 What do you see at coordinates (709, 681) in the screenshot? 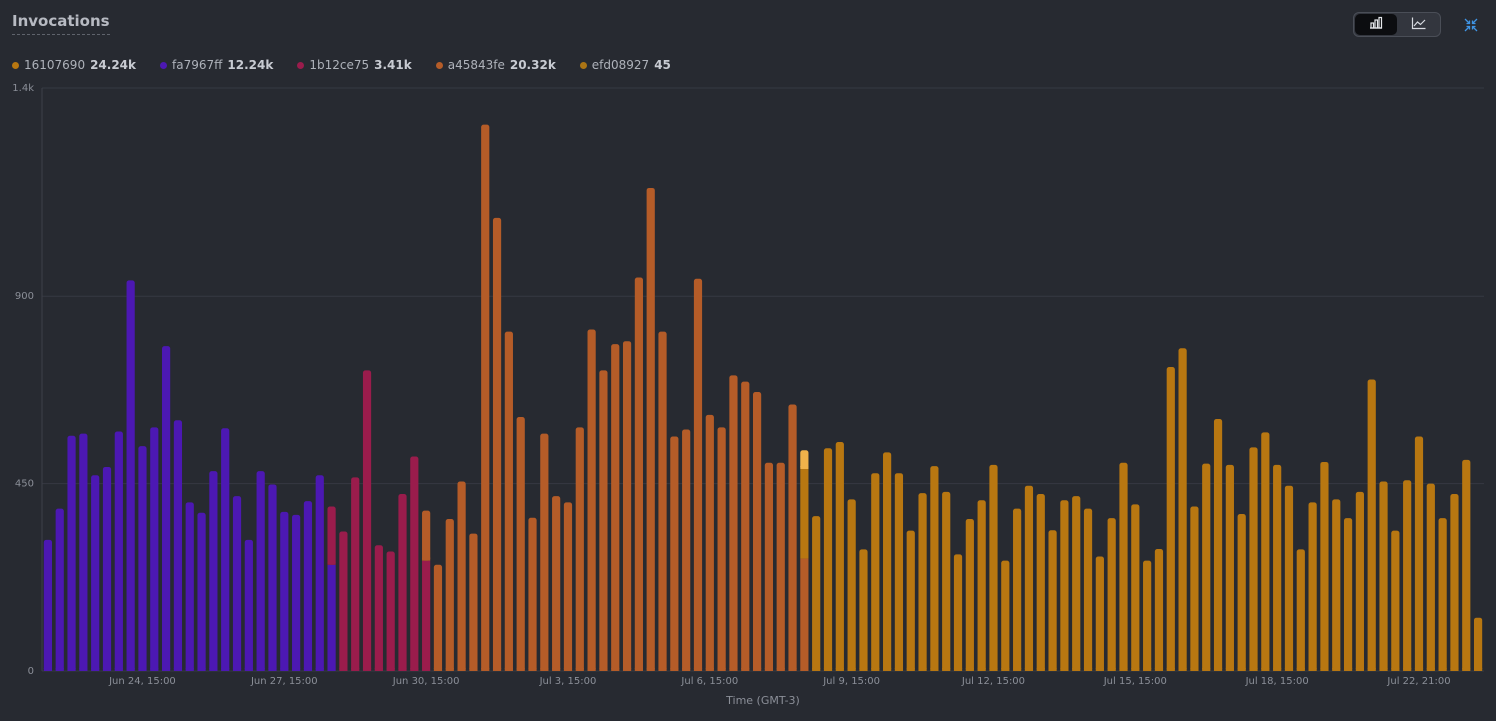
I see `x-tick-label: Jul 6, 15:00` at bounding box center [709, 681].